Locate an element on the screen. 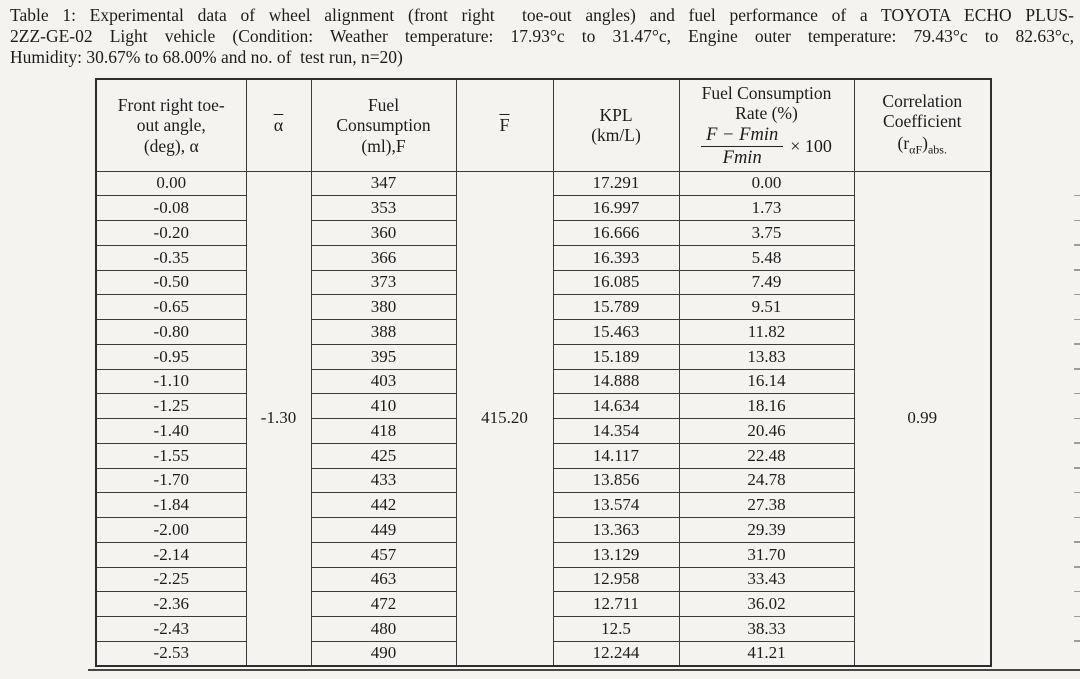 This screenshot has height=679, width=1080. cell-rate: 22.48 is located at coordinates (766, 455).